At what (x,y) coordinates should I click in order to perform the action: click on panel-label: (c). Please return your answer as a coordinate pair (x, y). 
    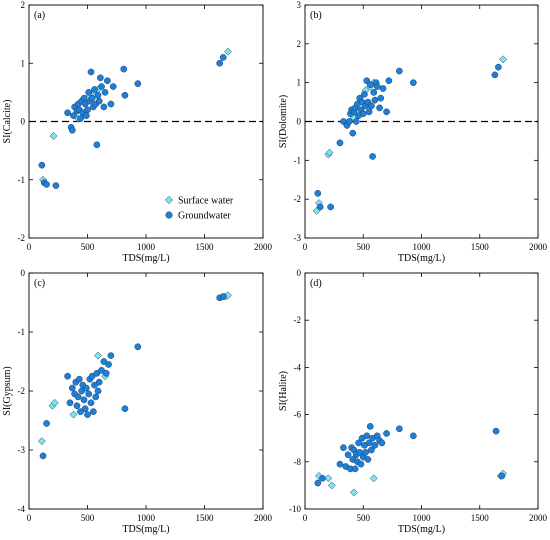
    Looking at the image, I should click on (39, 283).